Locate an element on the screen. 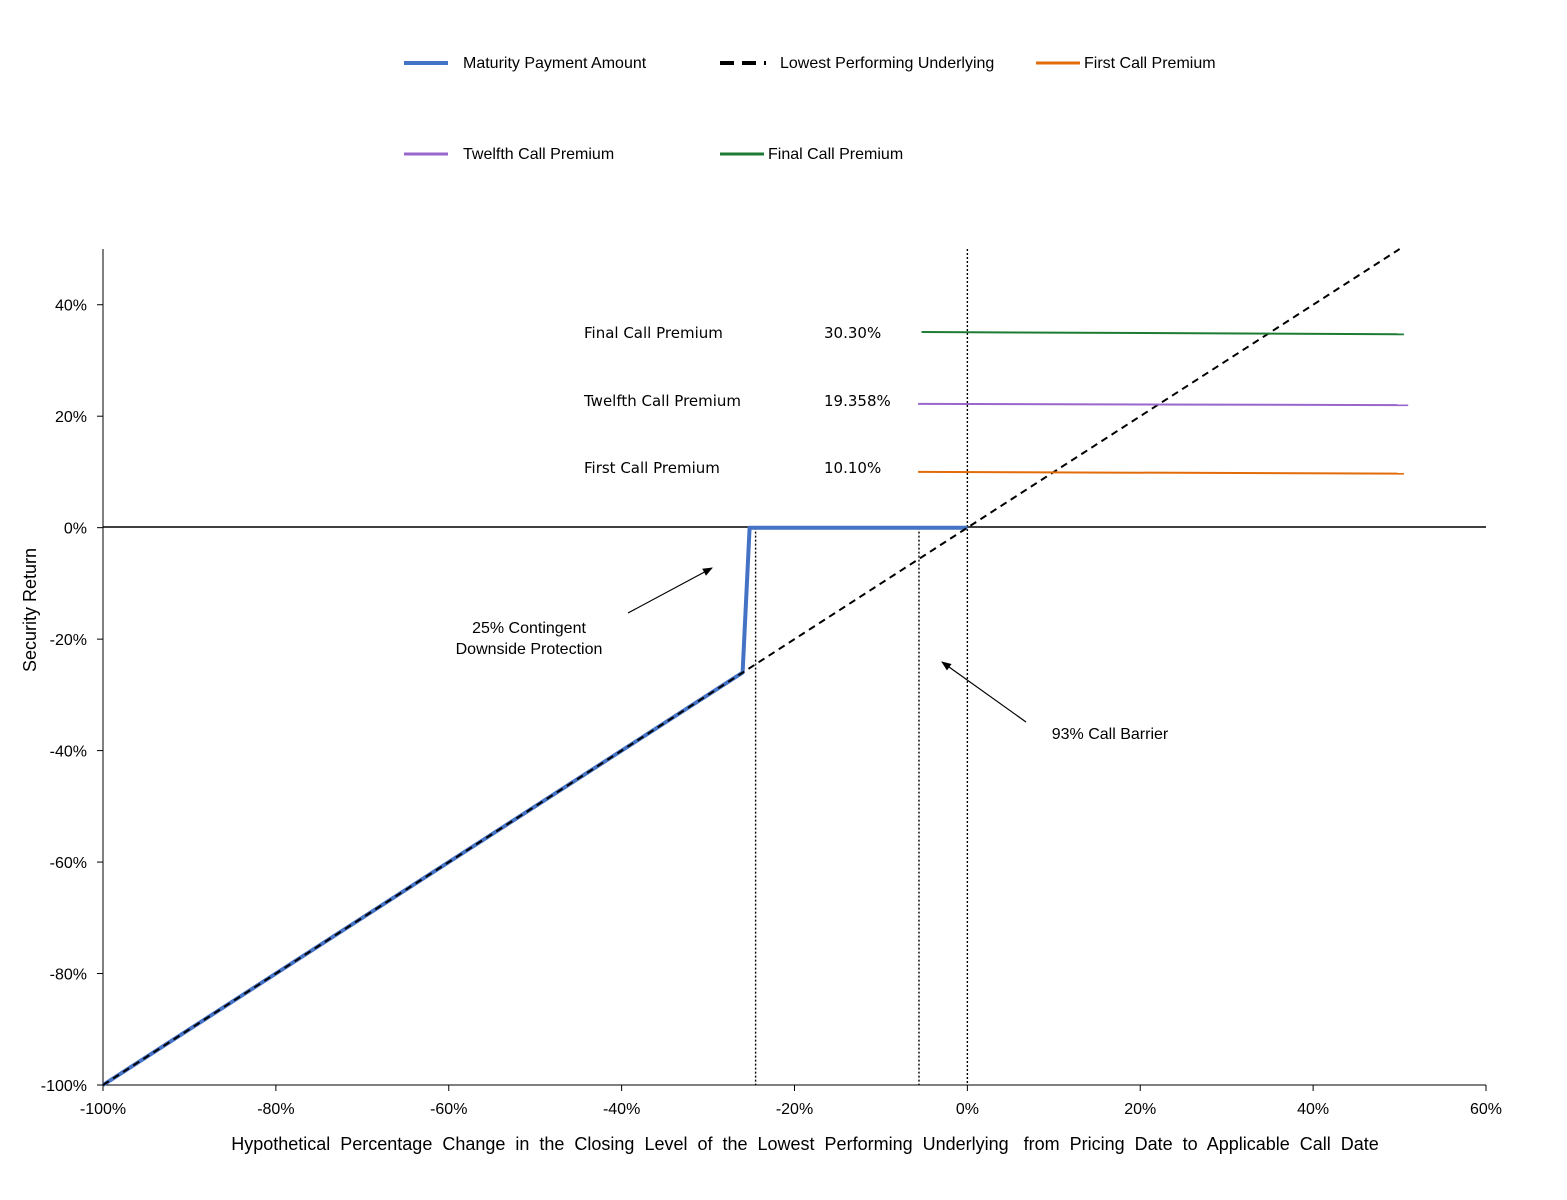 Image resolution: width=1567 pixels, height=1200 pixels. final-premium-value: 30.30% is located at coordinates (852, 333).